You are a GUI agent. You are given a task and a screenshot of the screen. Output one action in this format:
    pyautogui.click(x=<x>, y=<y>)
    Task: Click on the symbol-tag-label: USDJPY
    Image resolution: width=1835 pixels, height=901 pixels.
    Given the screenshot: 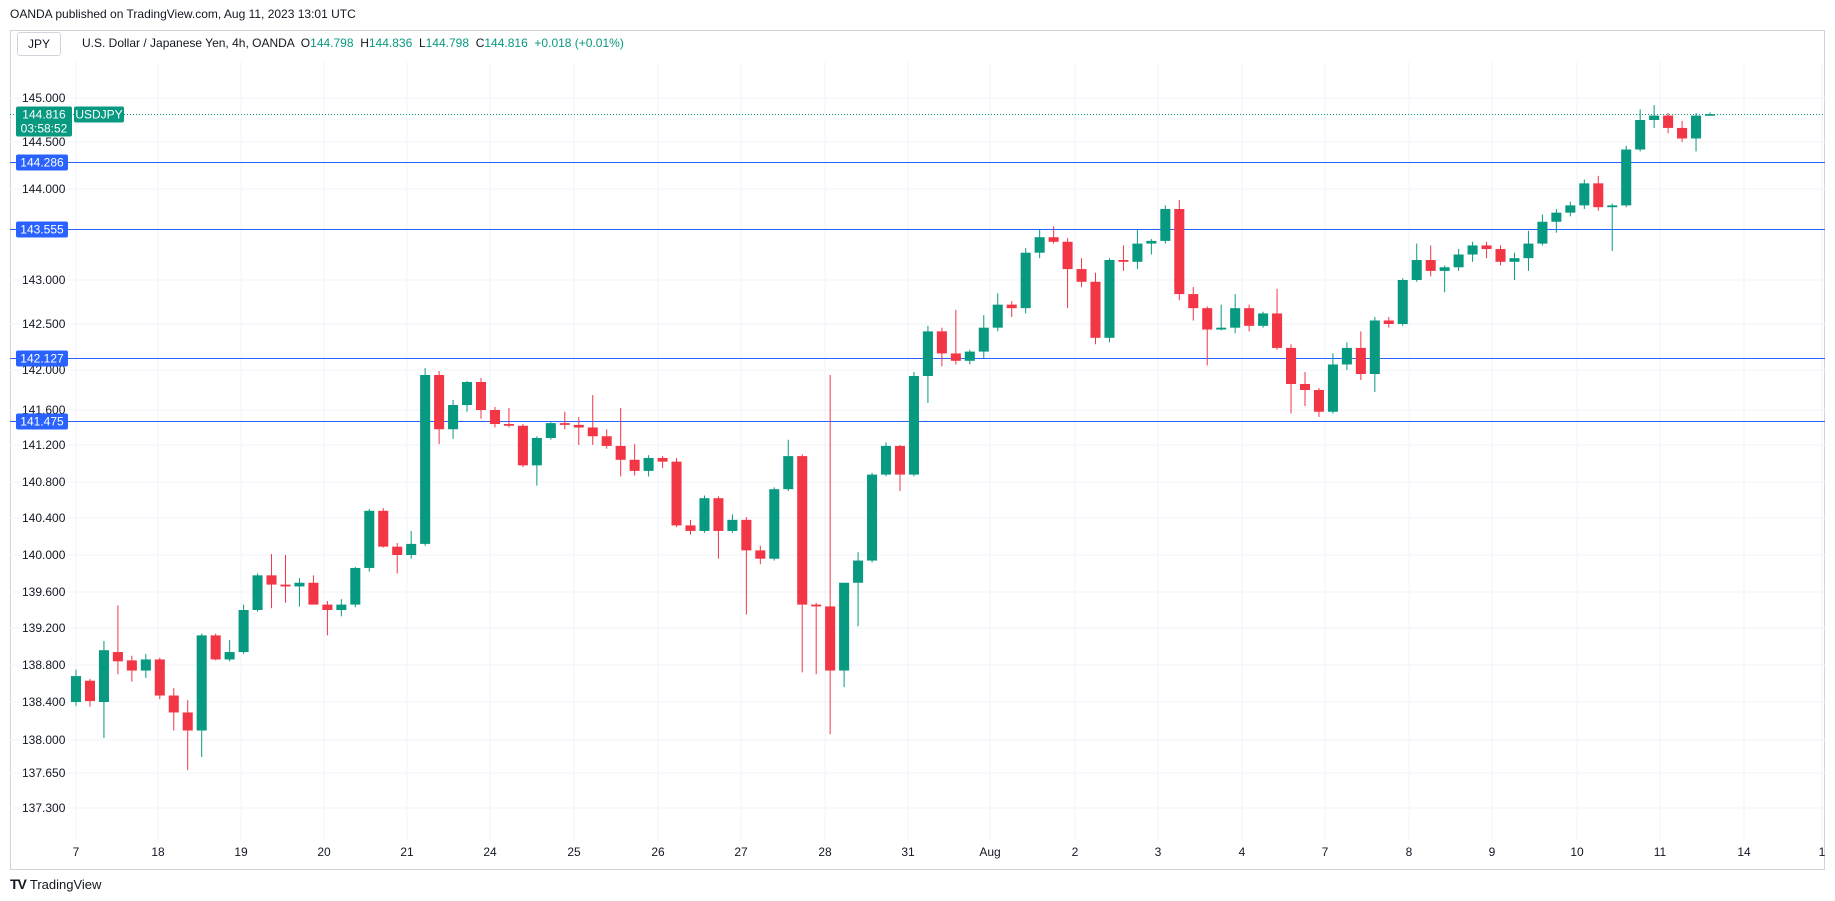 What is the action you would take?
    pyautogui.click(x=98, y=115)
    